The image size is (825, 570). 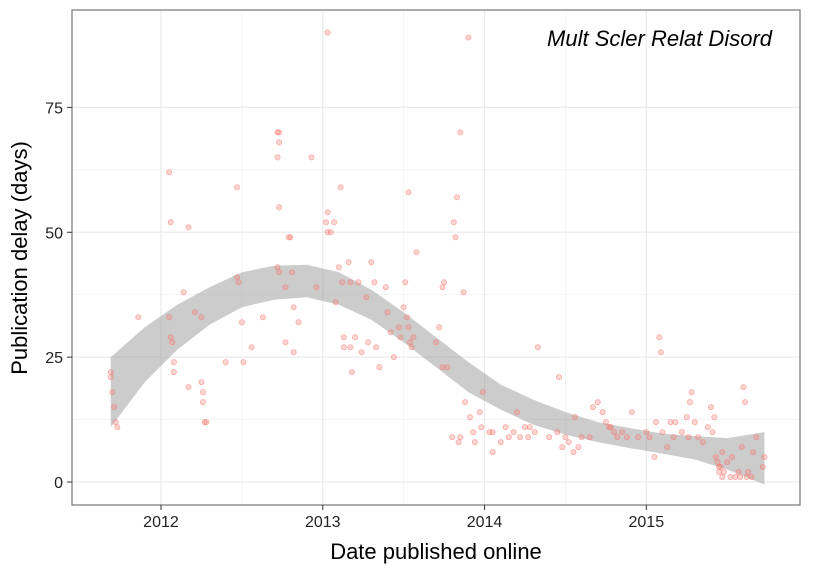 What do you see at coordinates (58, 483) in the screenshot?
I see `y-tick-label: 0` at bounding box center [58, 483].